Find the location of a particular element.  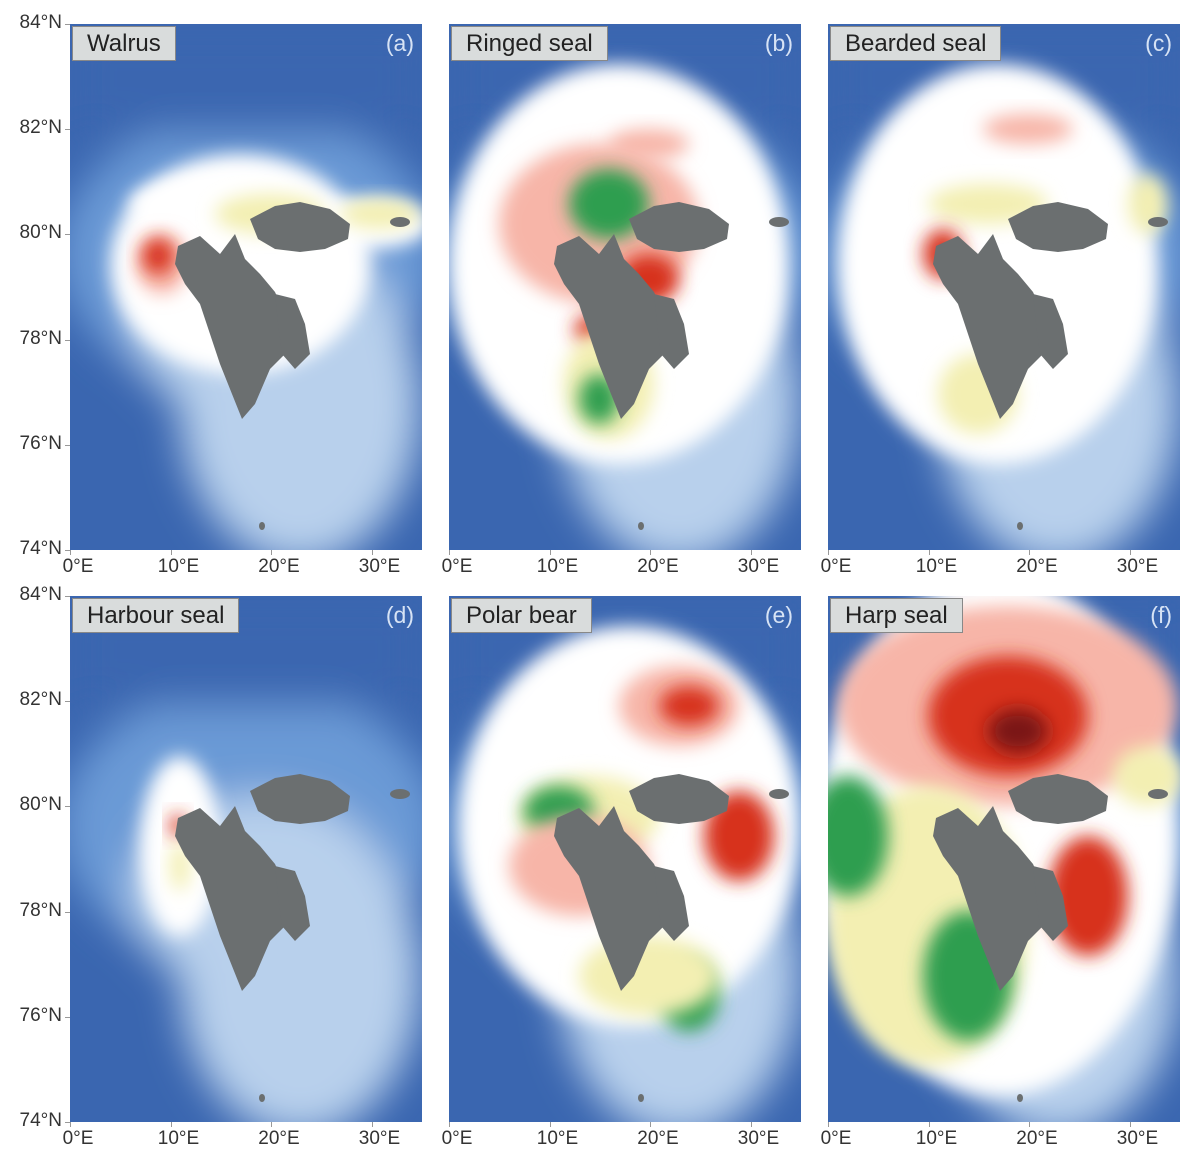

map-panel-d: Harbour seal (d) is located at coordinates (246, 859).